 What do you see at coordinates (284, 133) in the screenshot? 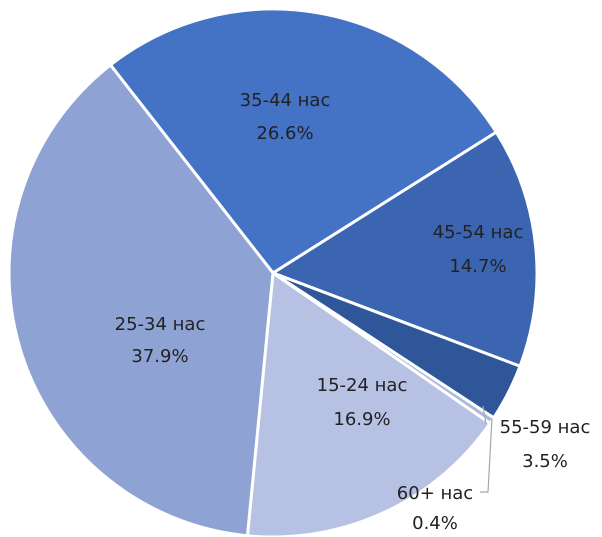
I see `value-label: 26.6%` at bounding box center [284, 133].